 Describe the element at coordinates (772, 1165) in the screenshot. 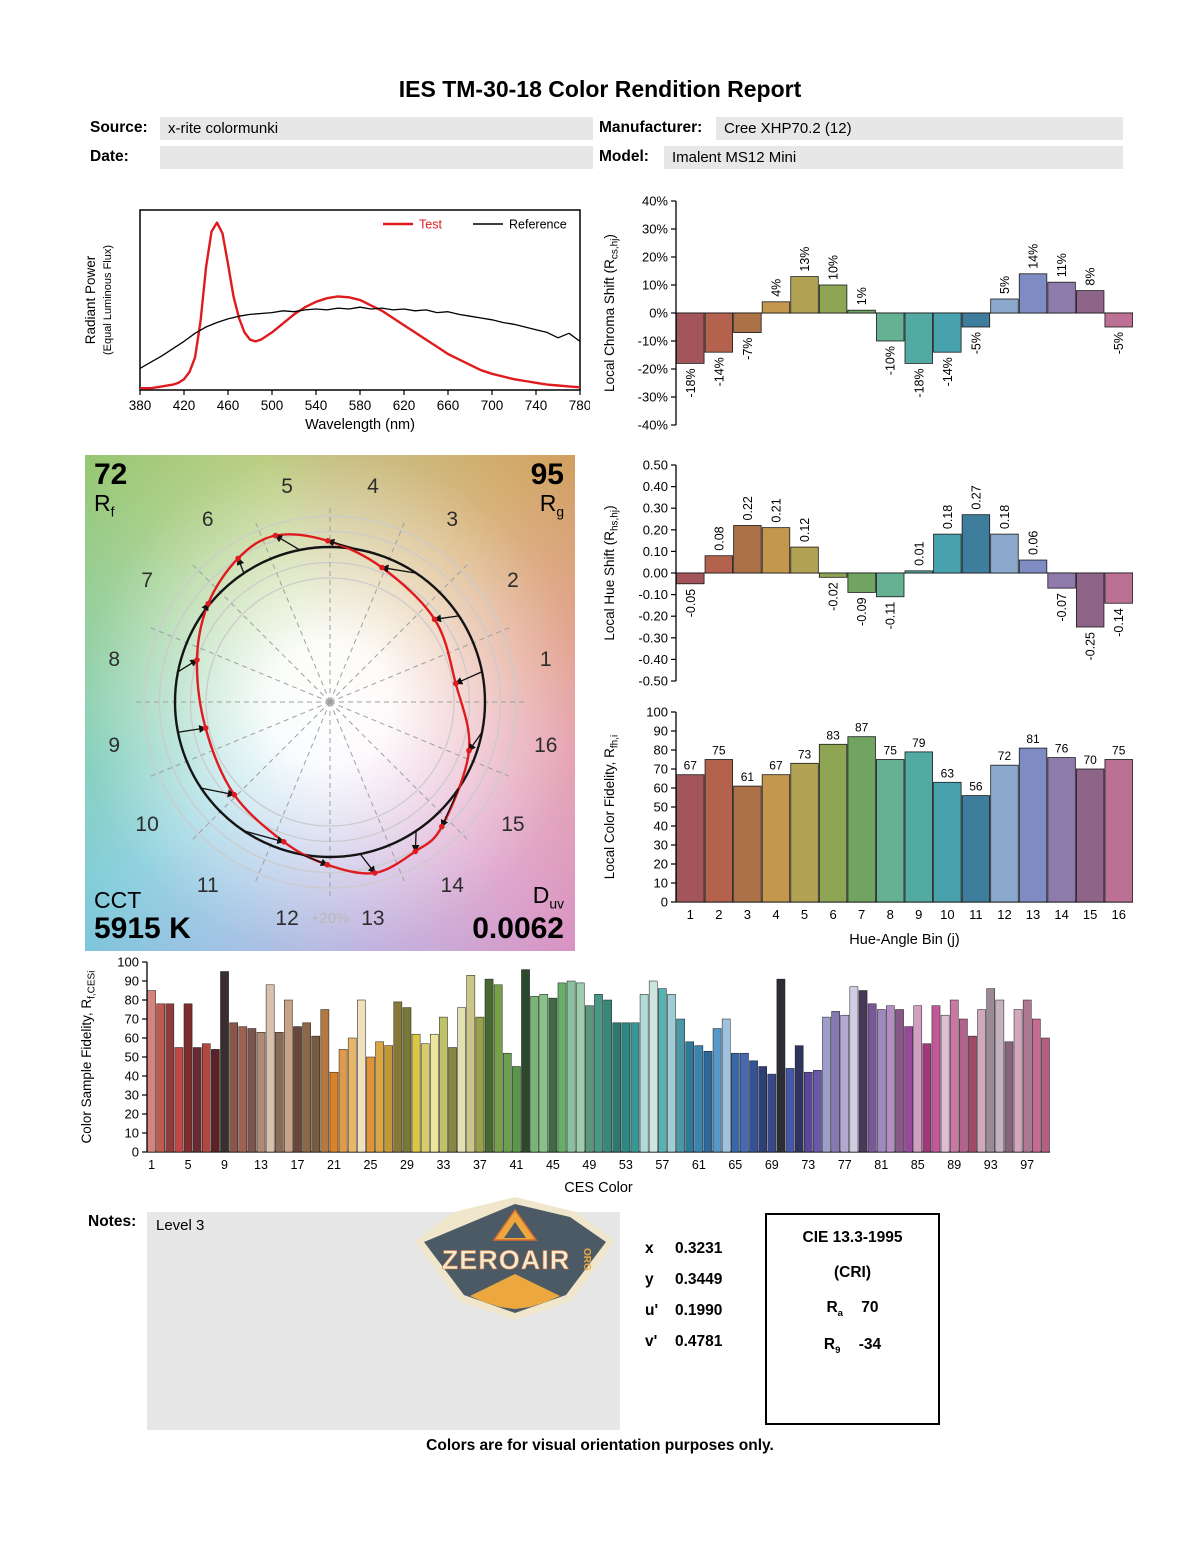

I see `svg-text: 69` at that location.